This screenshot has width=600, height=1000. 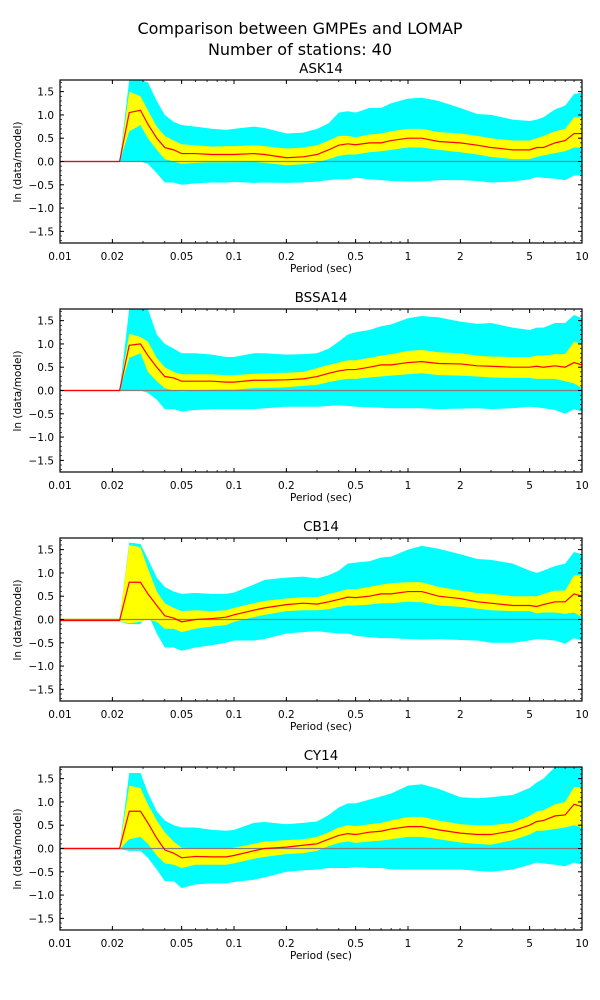 I want to click on figure-title-line2: Number of stations: 40, so click(x=300, y=49).